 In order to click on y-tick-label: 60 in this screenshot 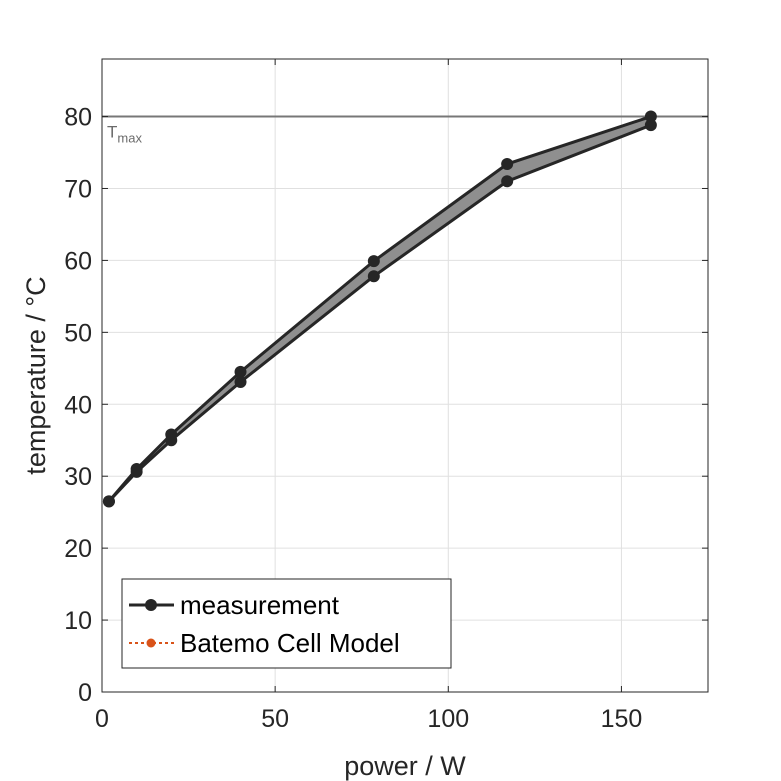, I will do `click(78, 261)`.